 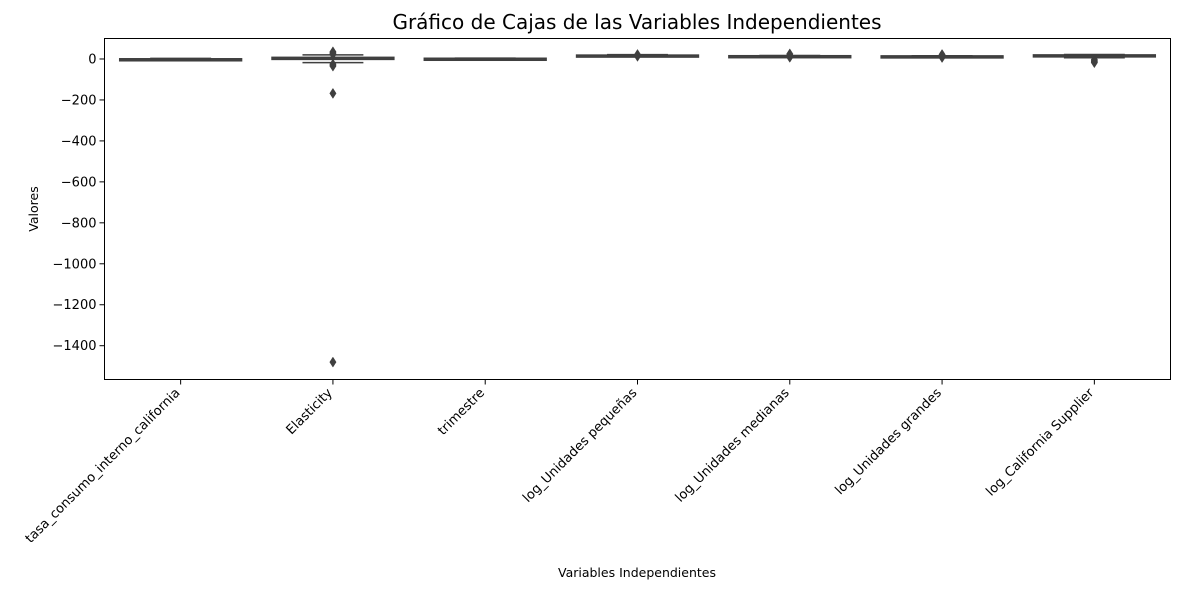 What do you see at coordinates (1041, 442) in the screenshot?
I see `x-tick-label: log_California Supplier` at bounding box center [1041, 442].